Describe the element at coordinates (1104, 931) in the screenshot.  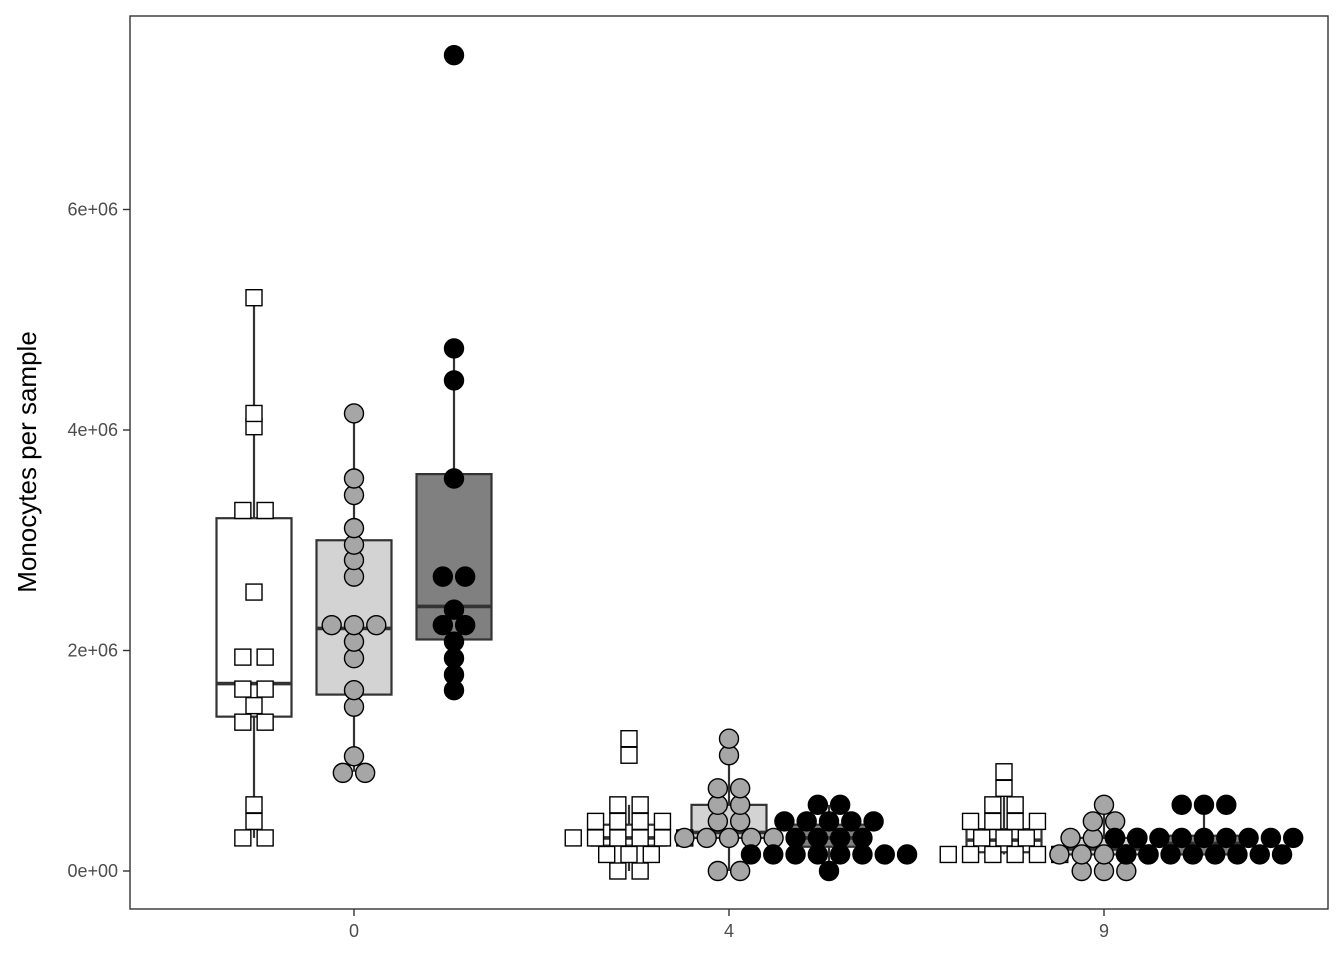
I see `x-tick-label: 9` at that location.